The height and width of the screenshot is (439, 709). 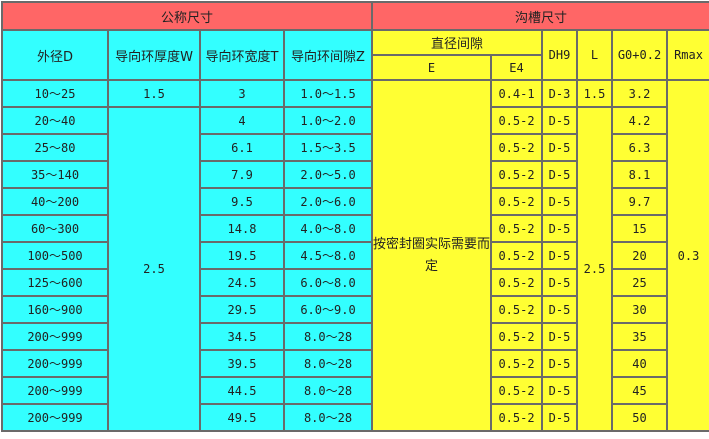 What do you see at coordinates (55, 174) in the screenshot?
I see `od-cell: 35～140` at bounding box center [55, 174].